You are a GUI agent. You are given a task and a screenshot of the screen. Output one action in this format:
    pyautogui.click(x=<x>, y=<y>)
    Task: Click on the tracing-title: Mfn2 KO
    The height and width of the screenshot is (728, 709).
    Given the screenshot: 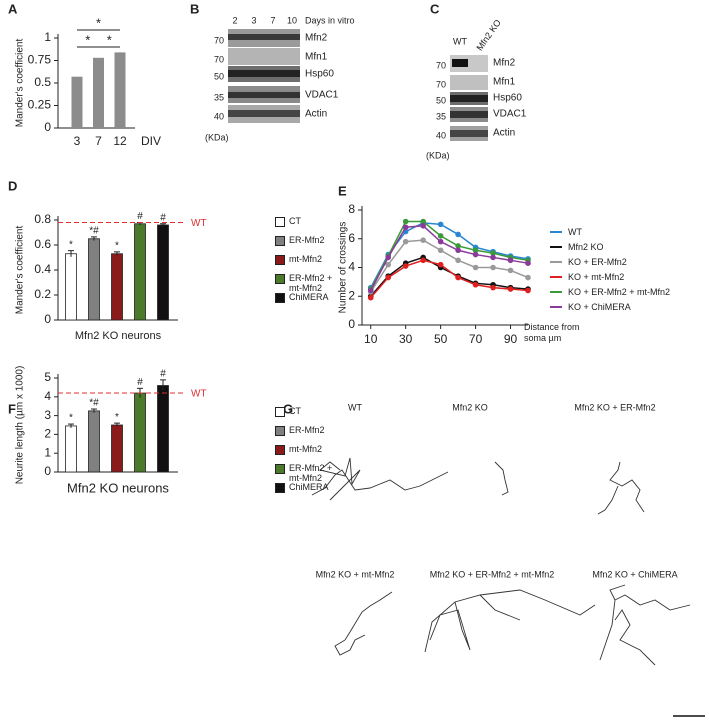 What is the action you would take?
    pyautogui.click(x=470, y=407)
    